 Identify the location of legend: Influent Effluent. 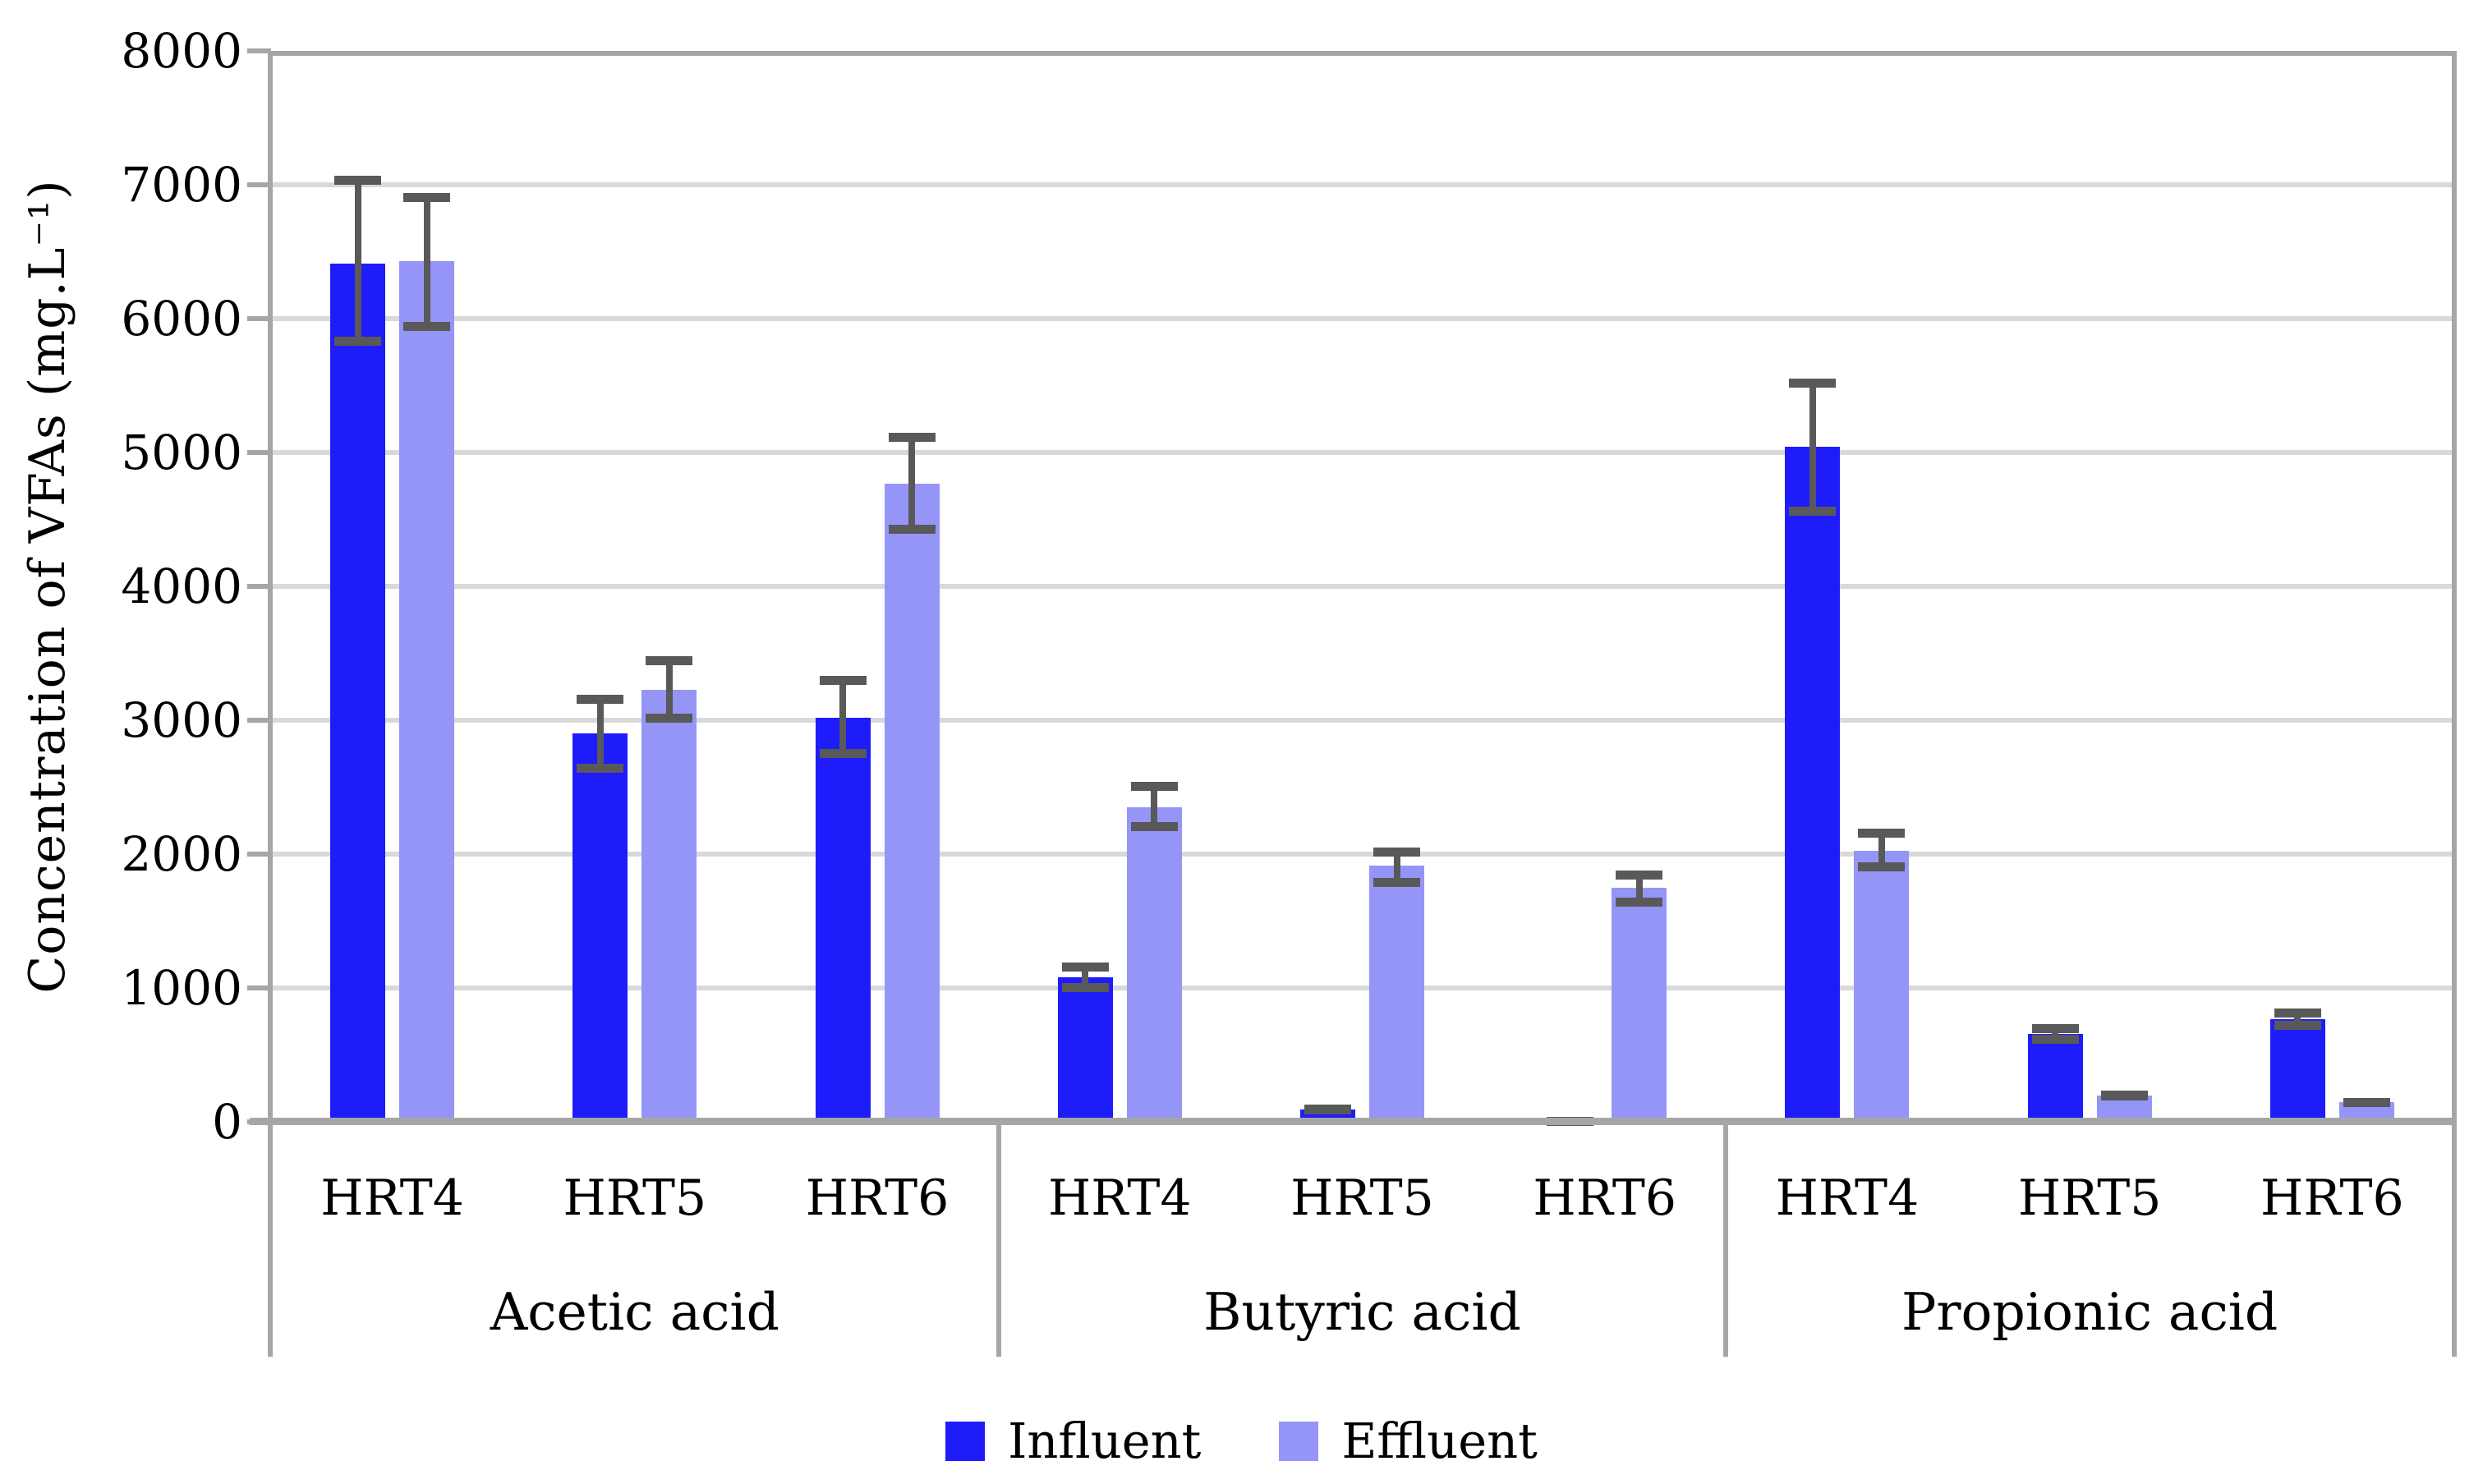
(1241, 1442).